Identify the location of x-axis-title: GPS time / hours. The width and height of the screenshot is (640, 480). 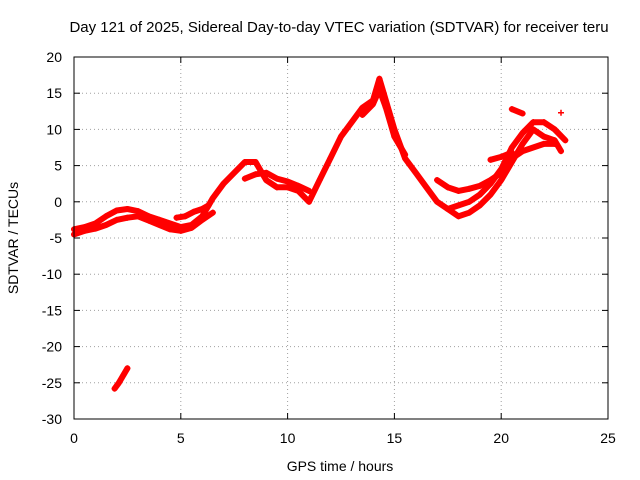
(340, 466).